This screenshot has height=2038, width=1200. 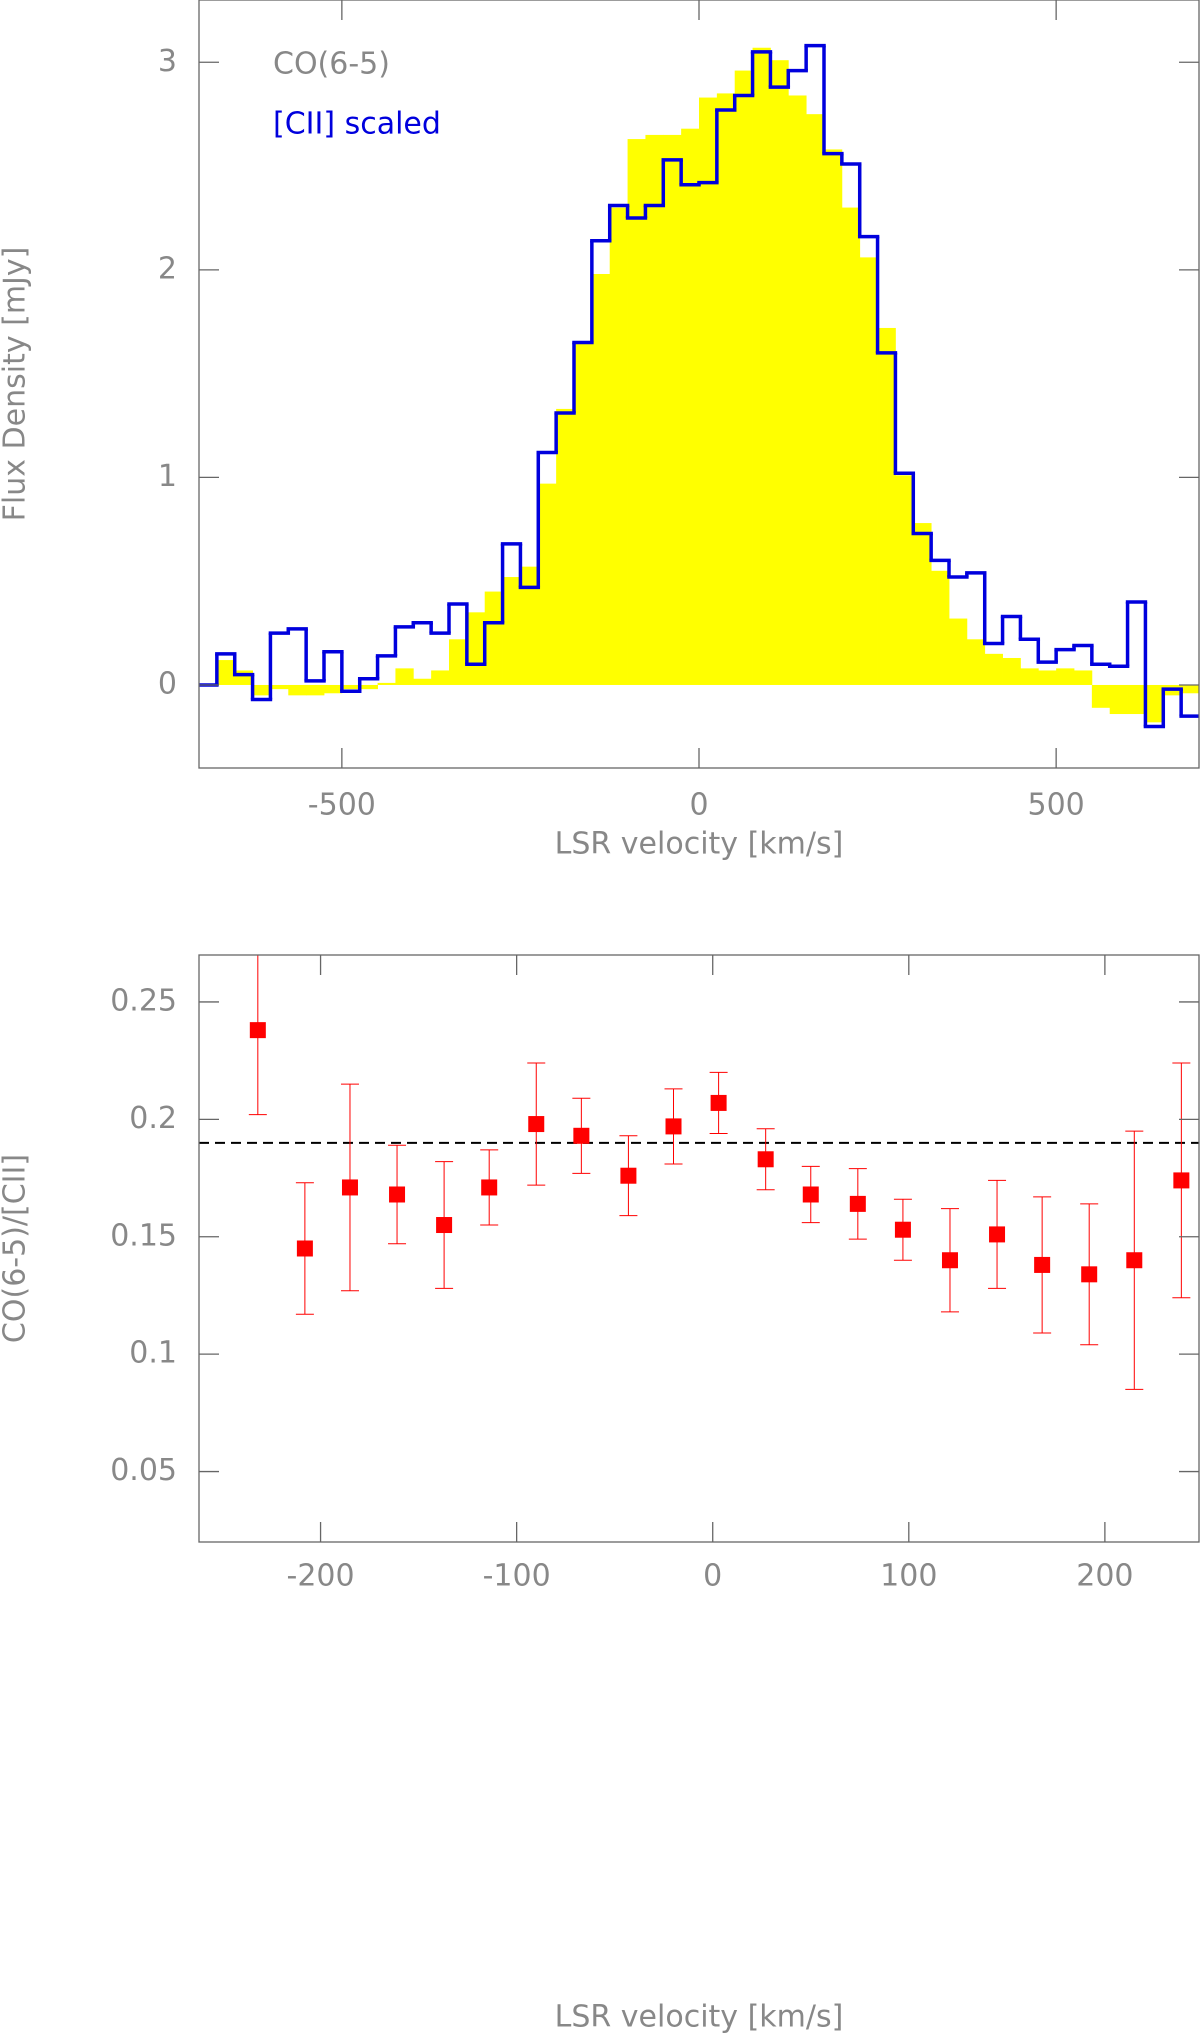 I want to click on y-tick-label: 3, so click(x=167, y=61).